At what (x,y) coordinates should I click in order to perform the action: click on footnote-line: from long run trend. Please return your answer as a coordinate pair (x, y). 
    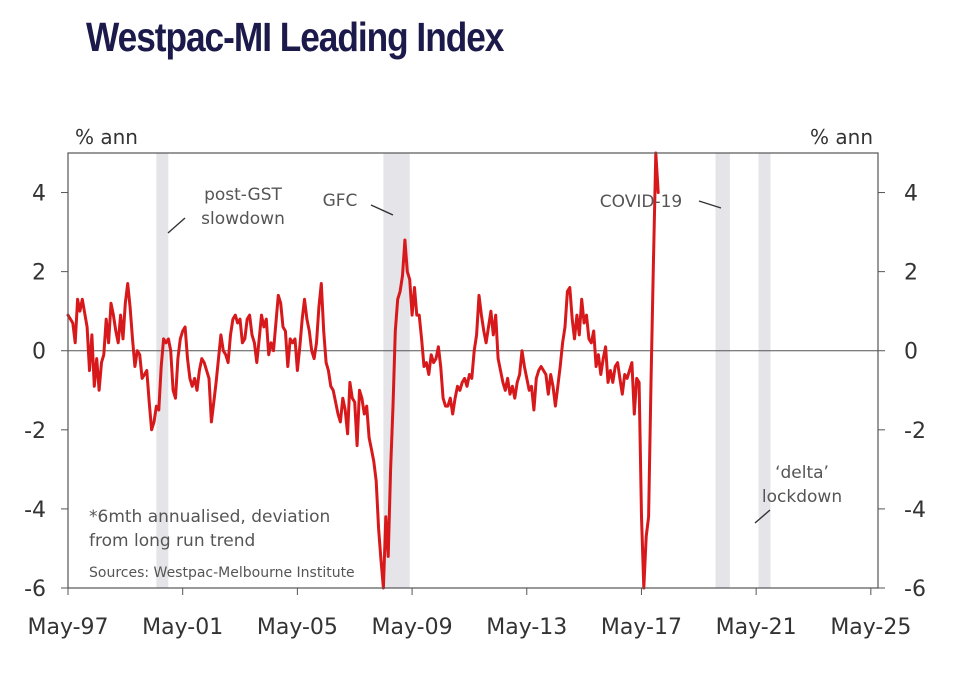
    Looking at the image, I should click on (172, 541).